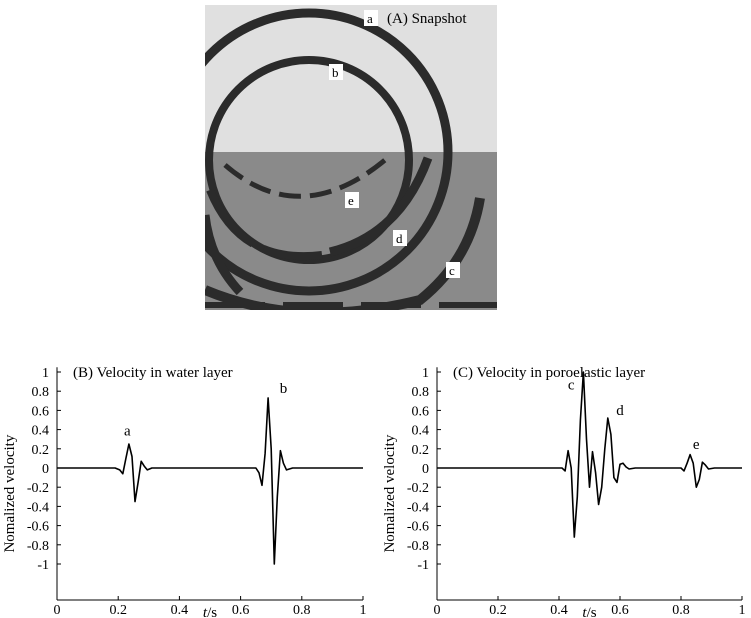 Image resolution: width=751 pixels, height=618 pixels. What do you see at coordinates (620, 411) in the screenshot?
I see `peak-annotation: d` at bounding box center [620, 411].